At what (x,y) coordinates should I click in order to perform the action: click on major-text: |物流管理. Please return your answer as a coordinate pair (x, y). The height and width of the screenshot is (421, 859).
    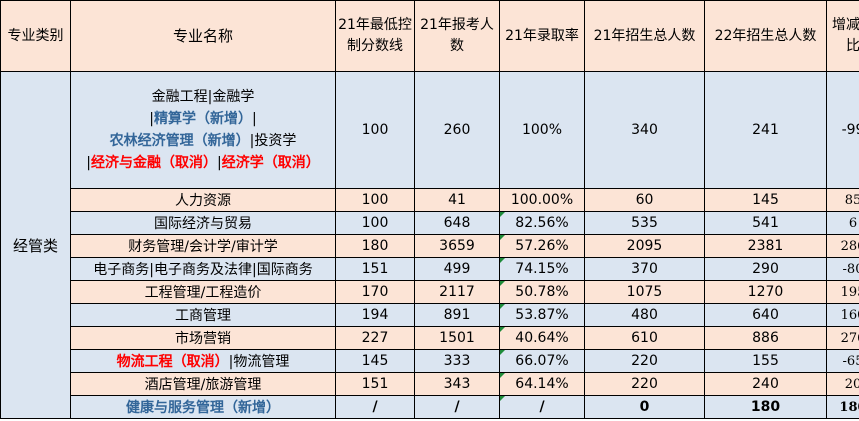
    Looking at the image, I should click on (259, 362).